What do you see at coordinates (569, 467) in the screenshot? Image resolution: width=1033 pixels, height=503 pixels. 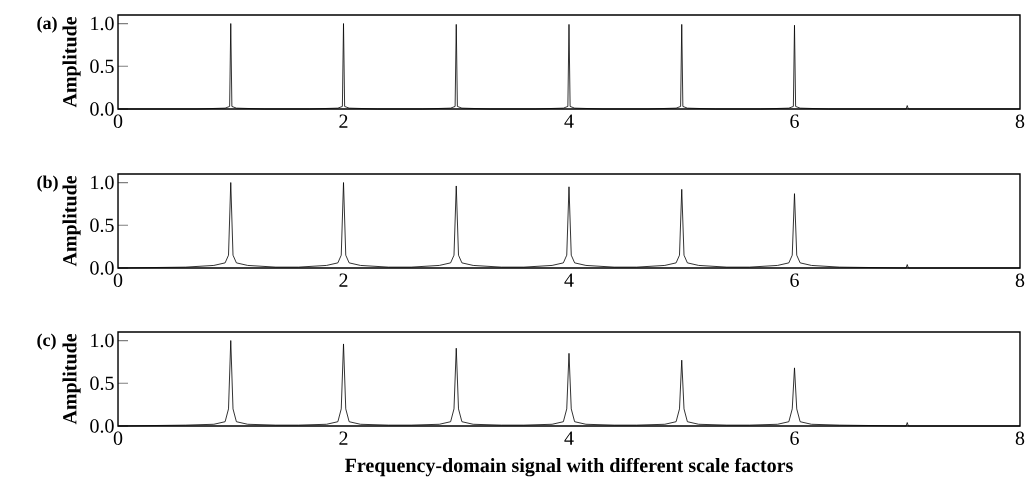 I see `x-axis-title: Frequency-domain signal with different scale factors` at bounding box center [569, 467].